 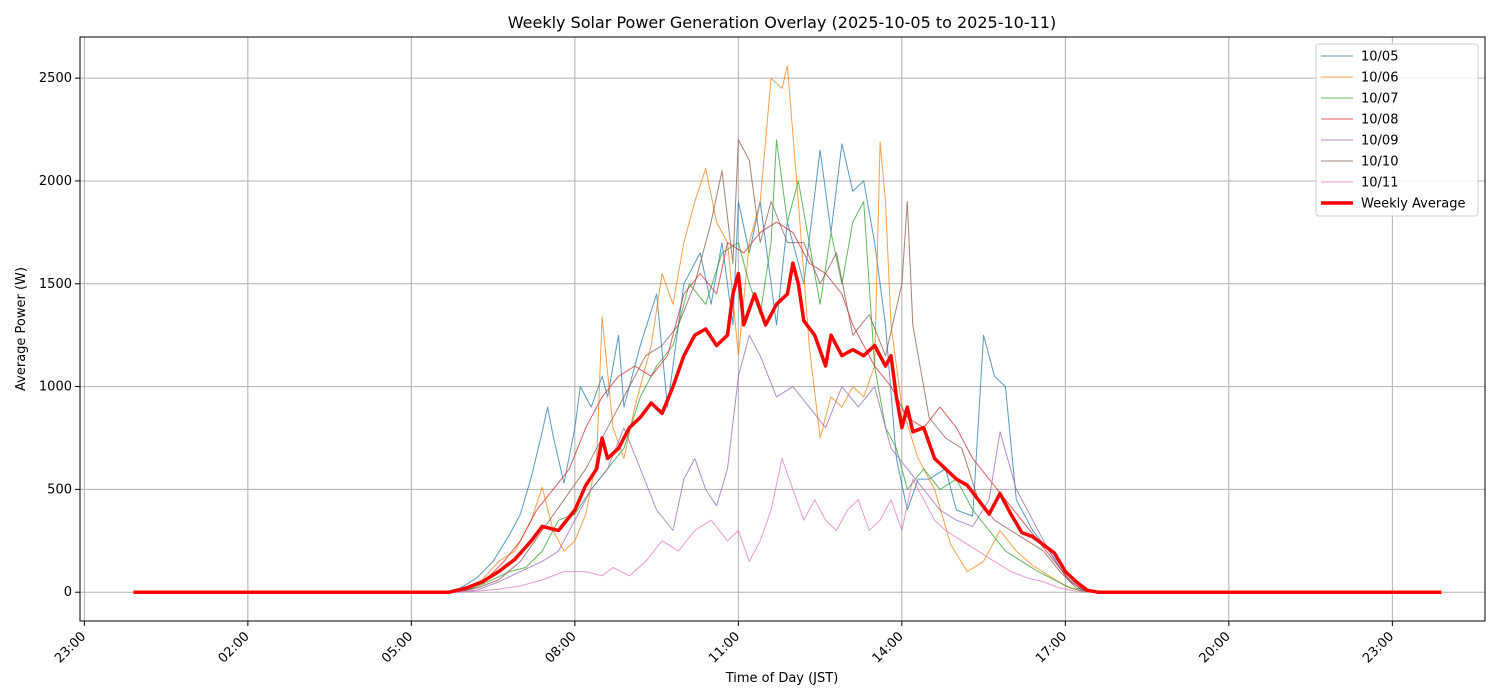 I want to click on legend-label: 10/11, so click(x=1379, y=183).